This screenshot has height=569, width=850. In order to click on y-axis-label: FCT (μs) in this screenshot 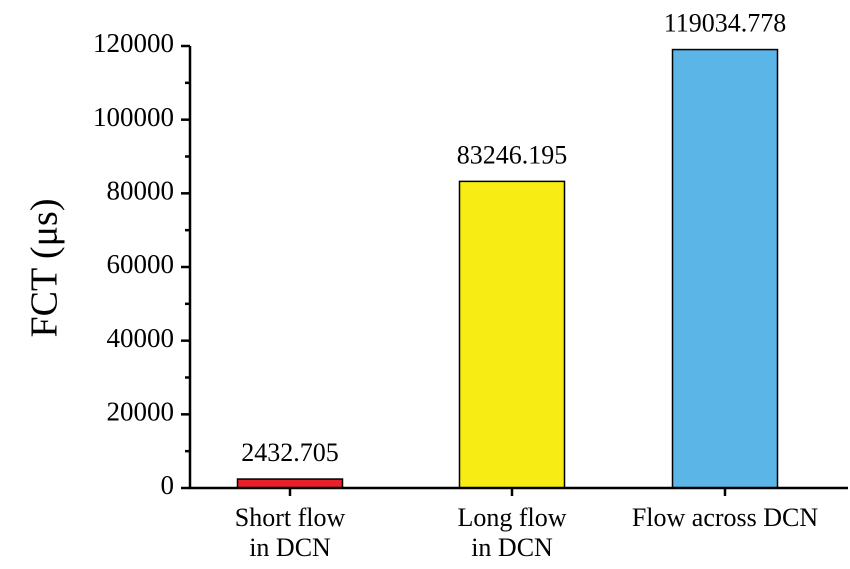, I will do `click(45, 268)`.